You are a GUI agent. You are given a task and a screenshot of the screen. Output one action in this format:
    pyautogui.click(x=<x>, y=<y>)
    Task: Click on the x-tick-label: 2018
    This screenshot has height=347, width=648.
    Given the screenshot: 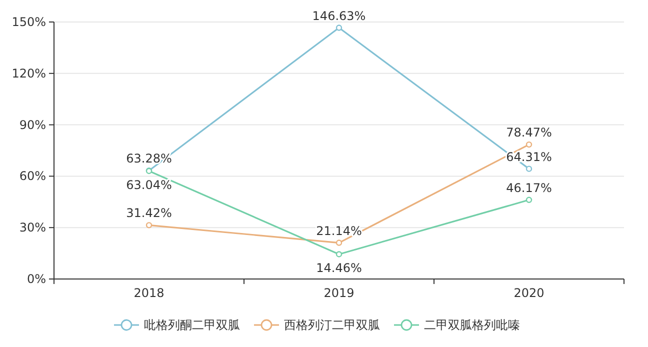 What is the action you would take?
    pyautogui.click(x=149, y=293)
    